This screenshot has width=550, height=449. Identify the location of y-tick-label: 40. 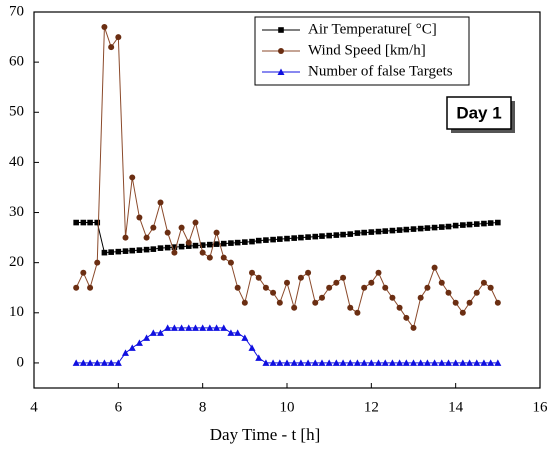
(16, 162).